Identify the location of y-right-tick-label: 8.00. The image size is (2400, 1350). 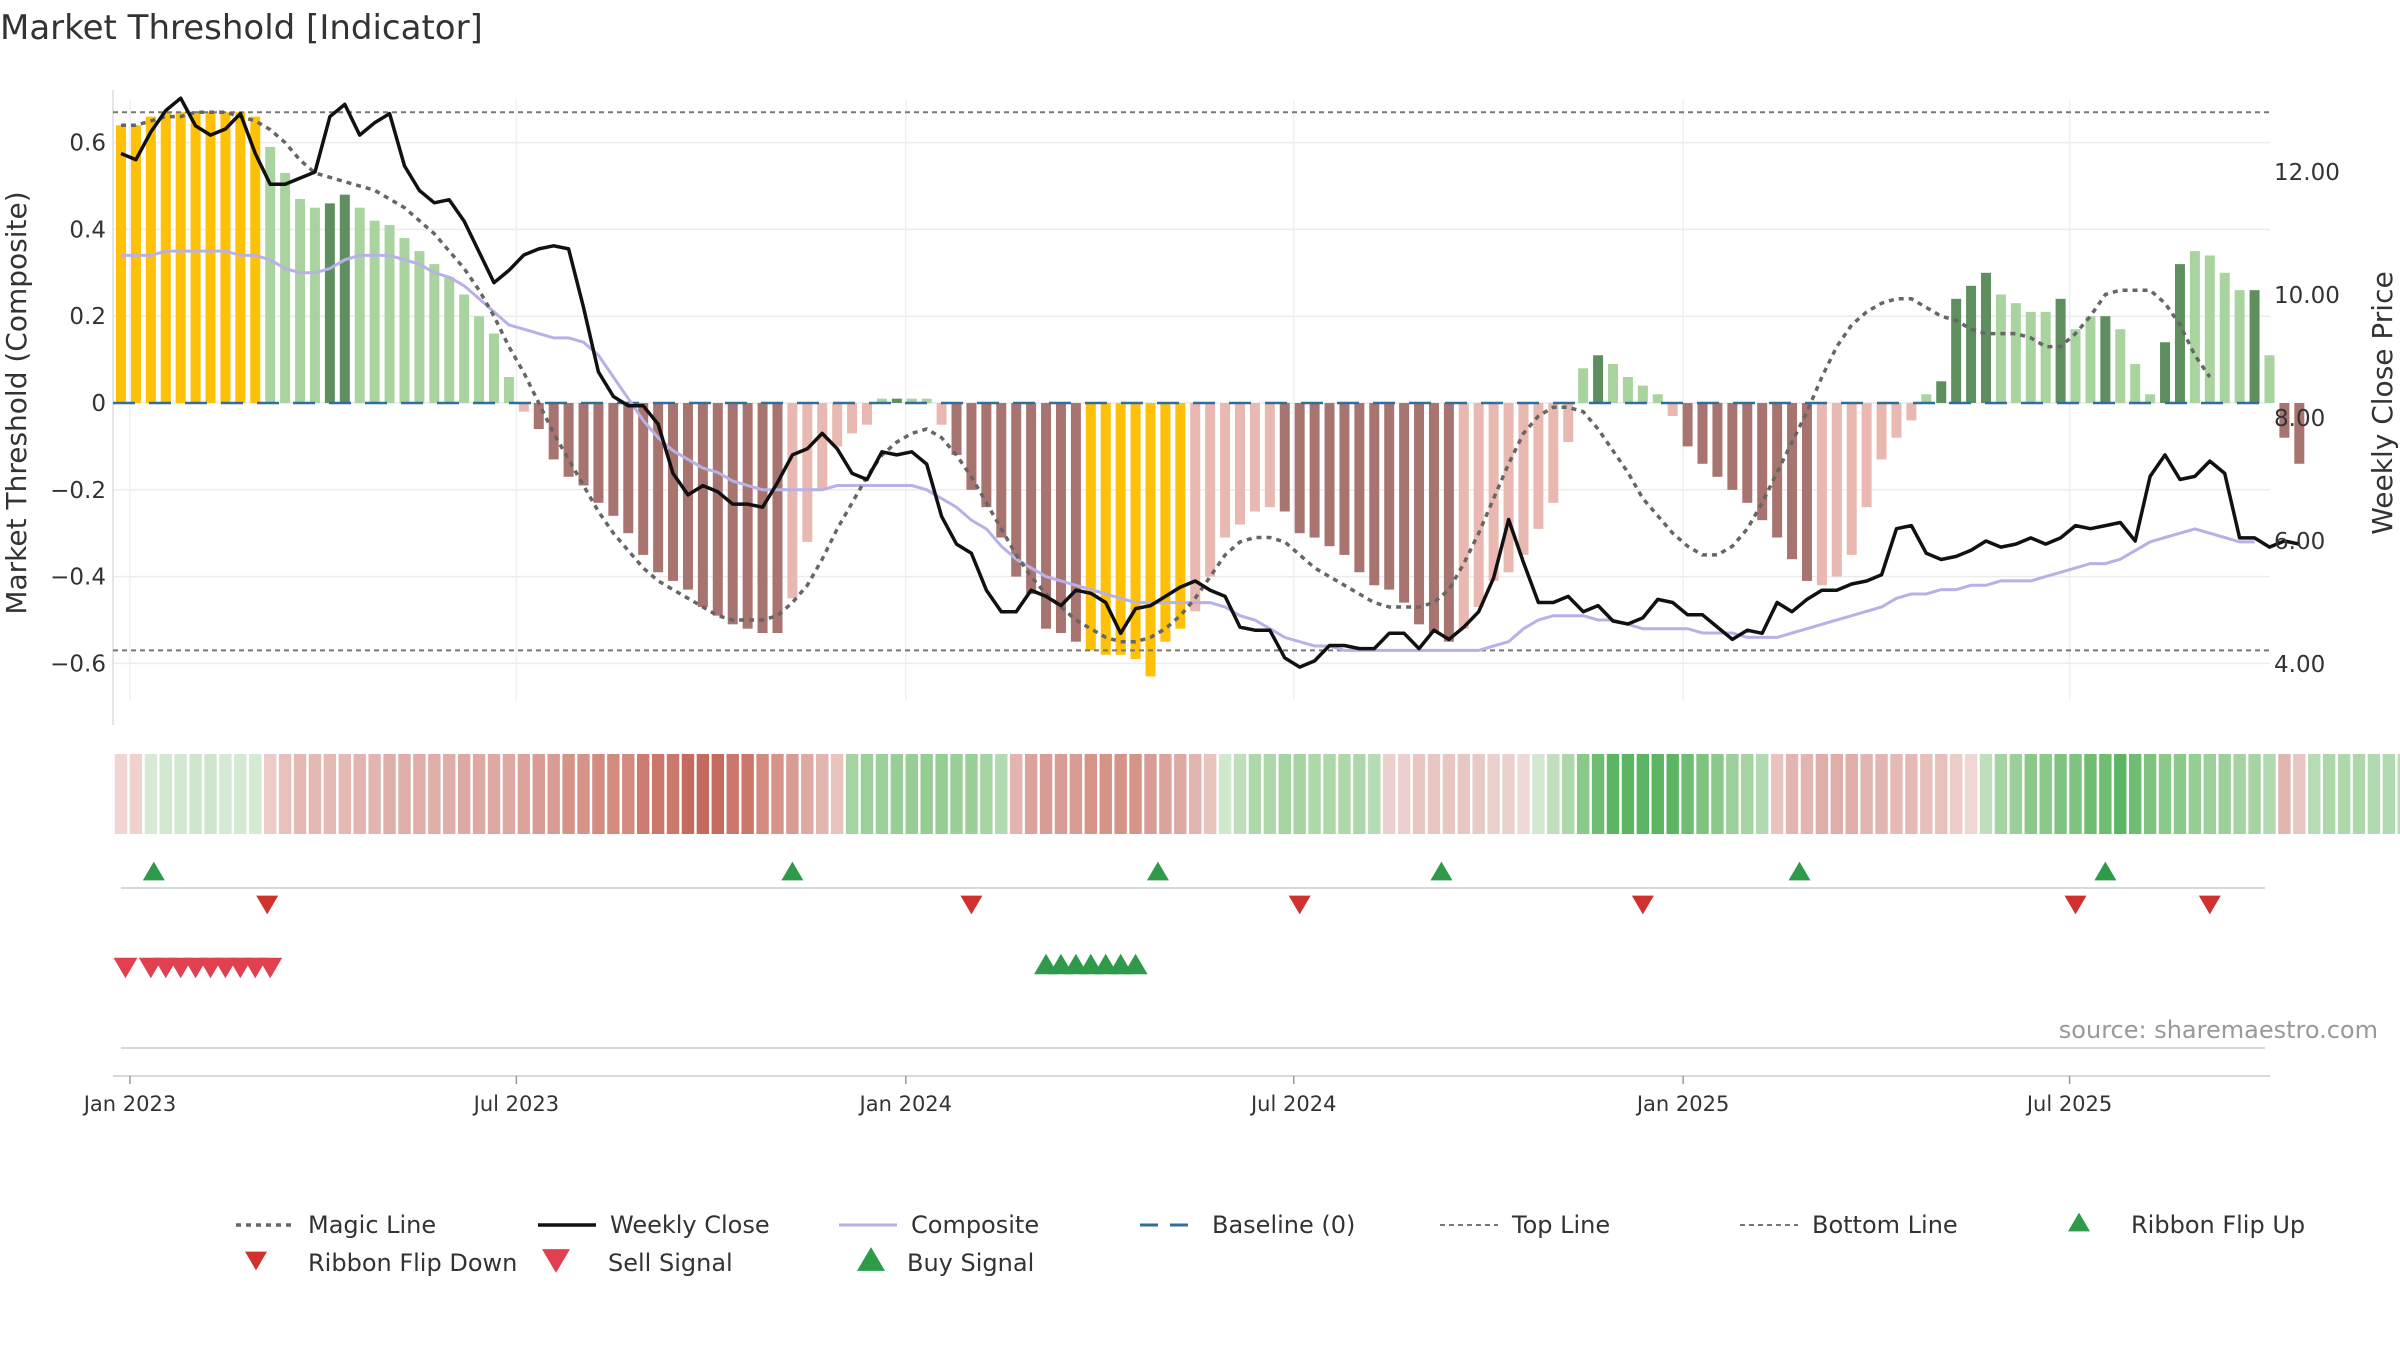
(2299, 419).